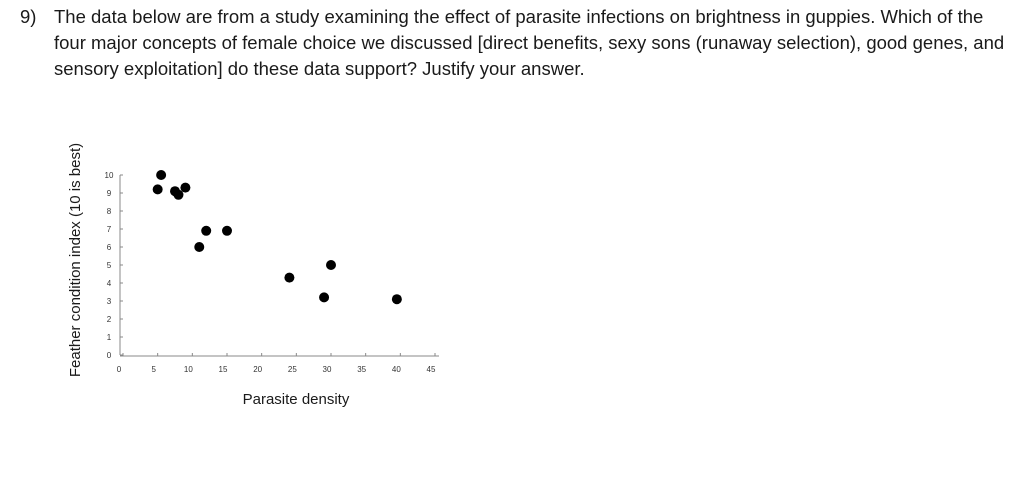 The height and width of the screenshot is (490, 1026). What do you see at coordinates (296, 399) in the screenshot?
I see `x-axis-title: Parasite density` at bounding box center [296, 399].